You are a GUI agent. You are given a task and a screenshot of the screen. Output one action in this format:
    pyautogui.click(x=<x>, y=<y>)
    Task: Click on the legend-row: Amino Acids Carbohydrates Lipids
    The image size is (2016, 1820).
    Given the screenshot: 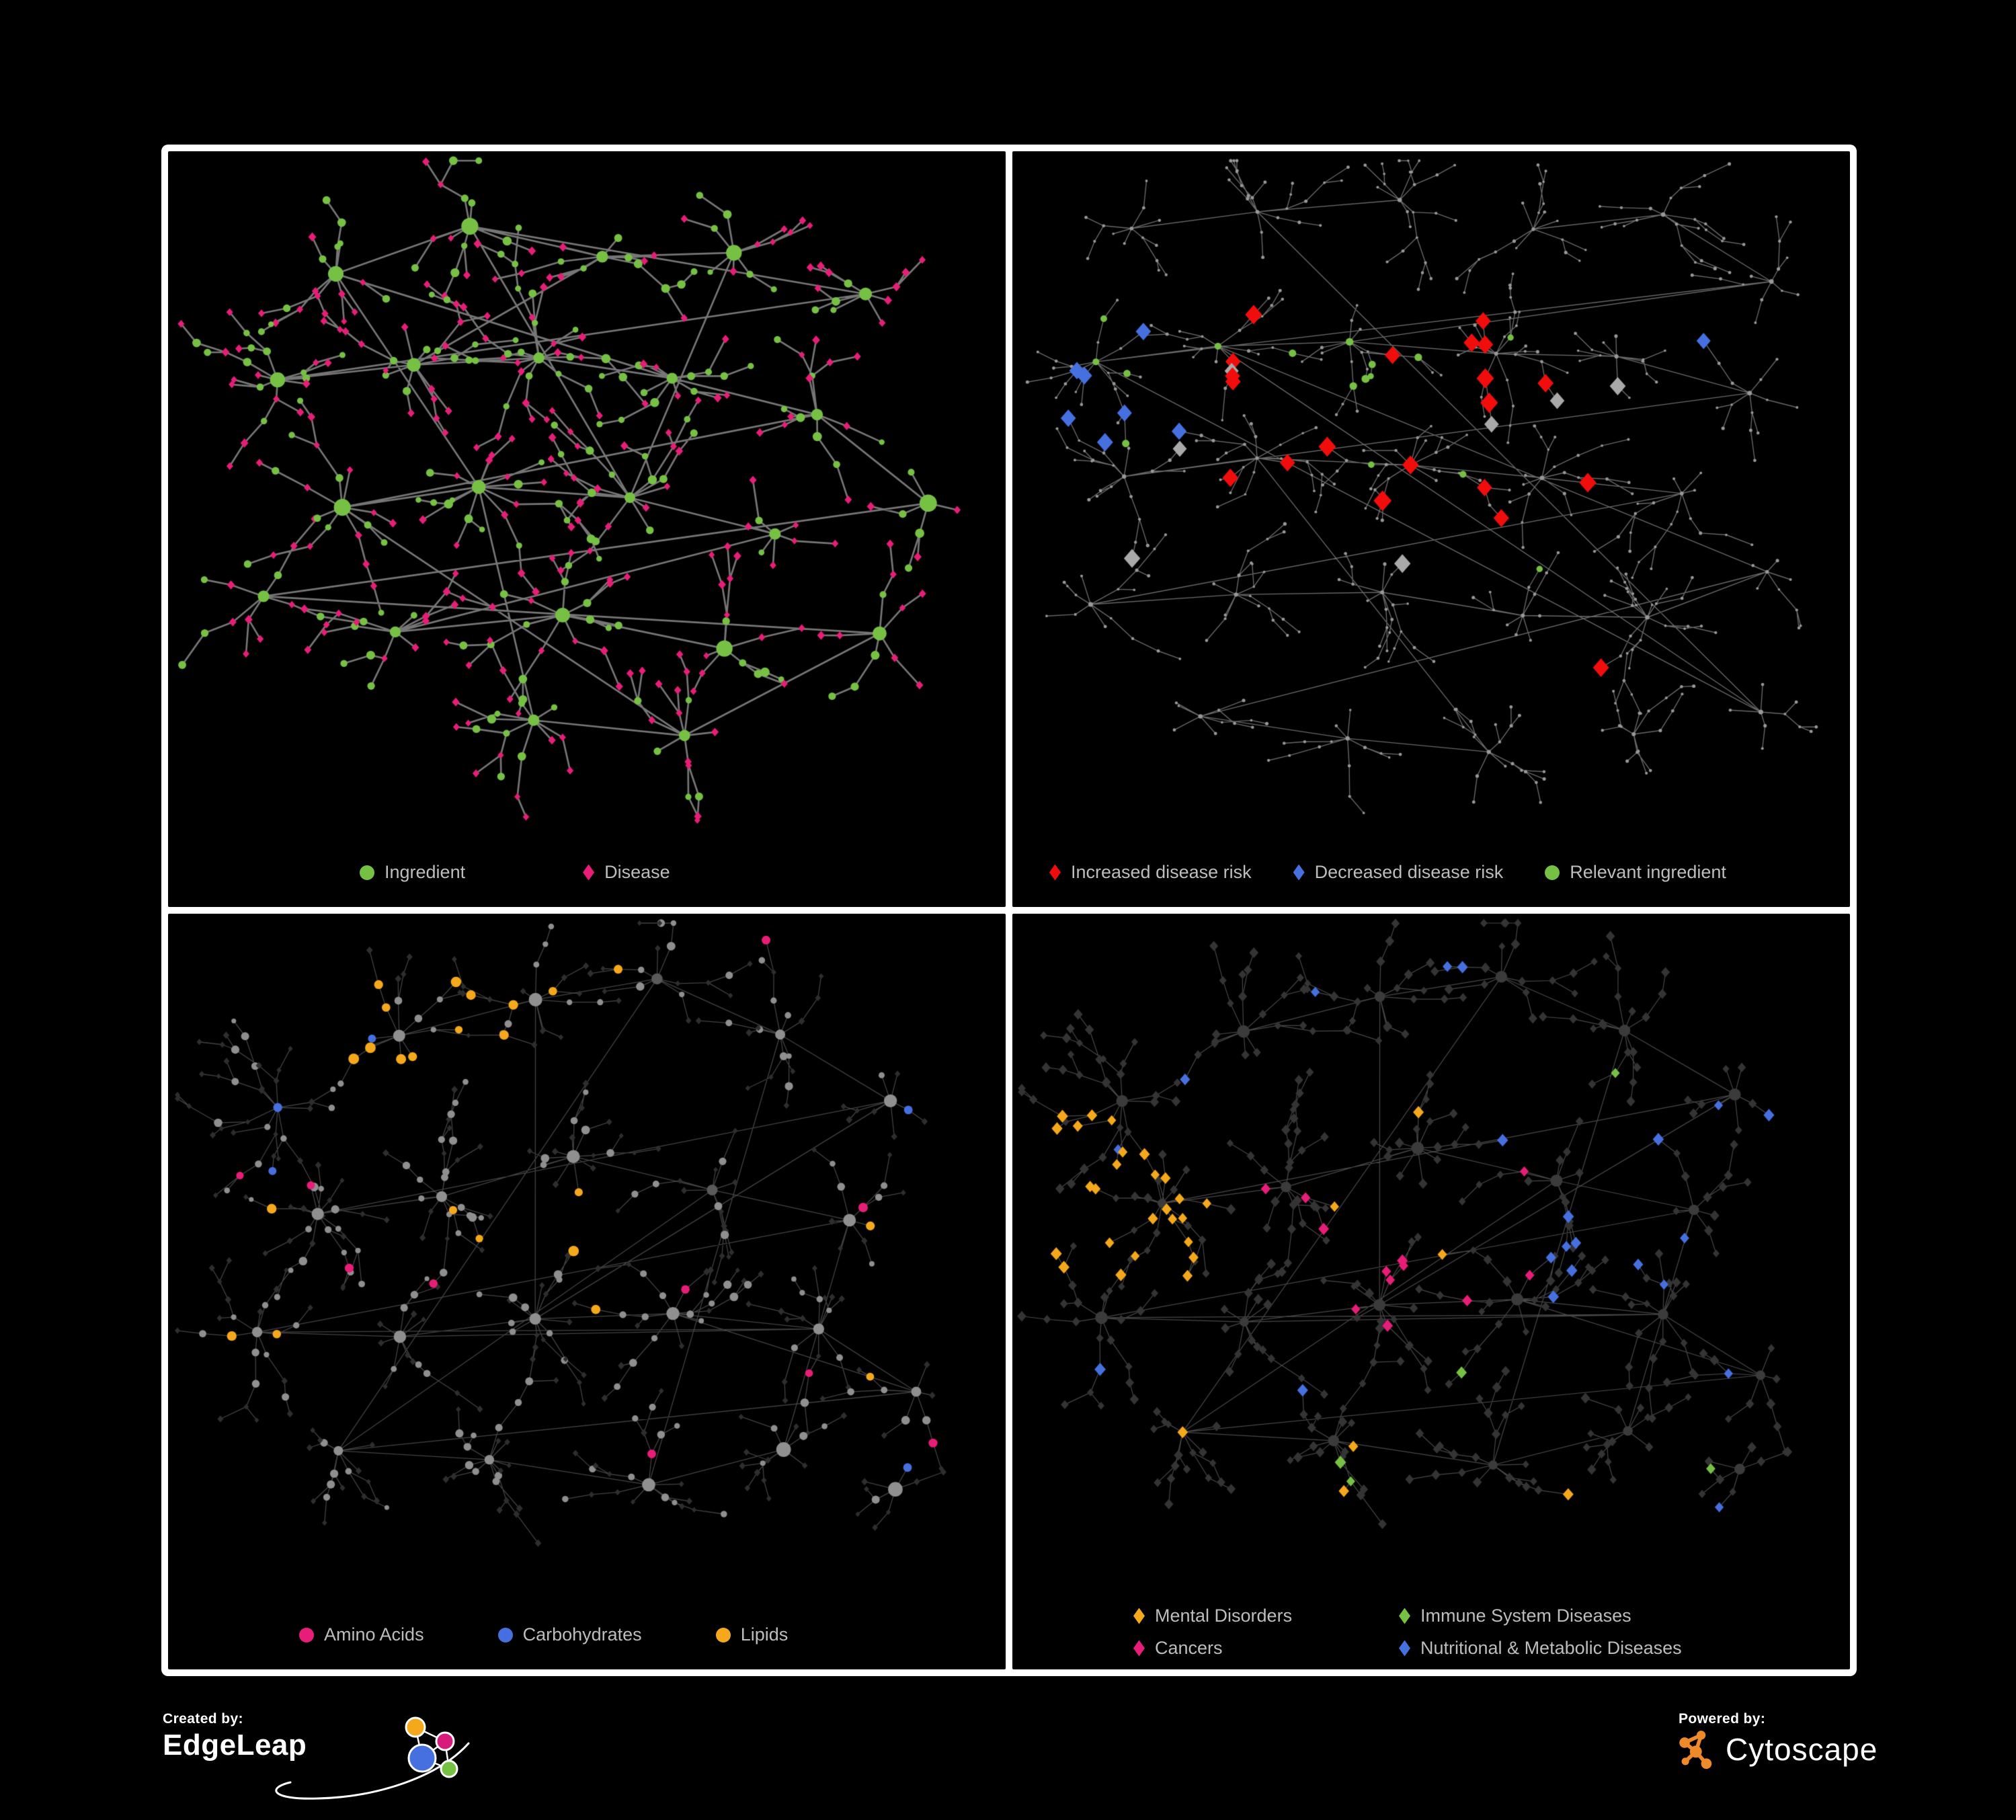 What is the action you would take?
    pyautogui.click(x=543, y=1634)
    